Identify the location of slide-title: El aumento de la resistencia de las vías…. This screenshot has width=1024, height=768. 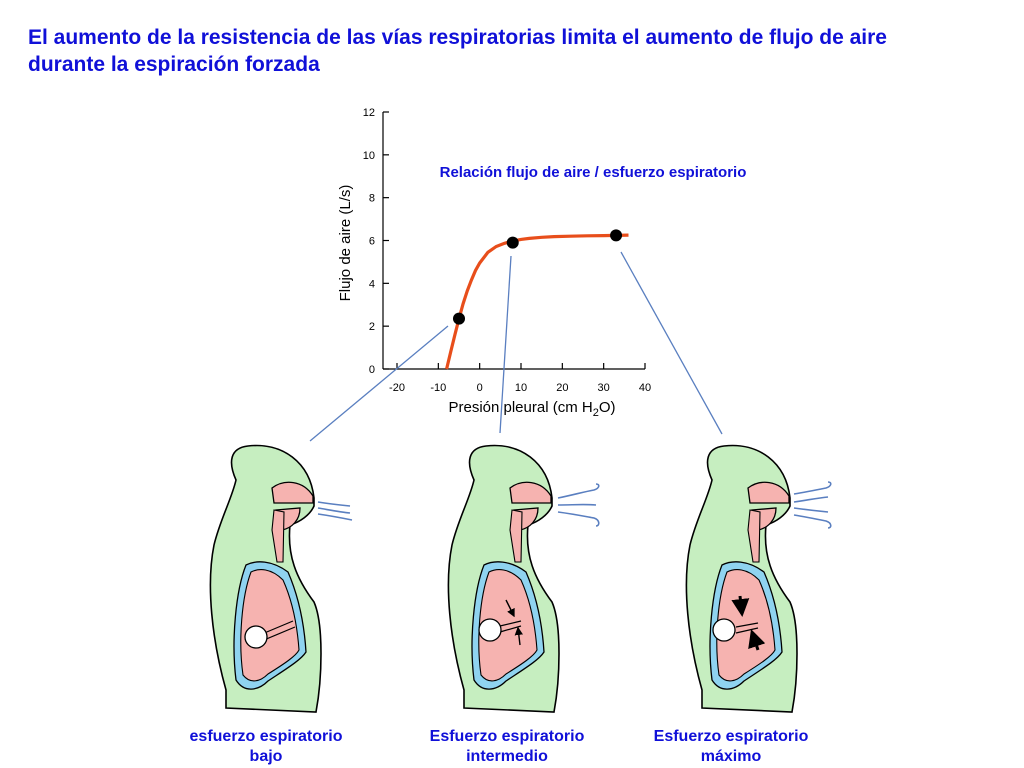
(508, 51).